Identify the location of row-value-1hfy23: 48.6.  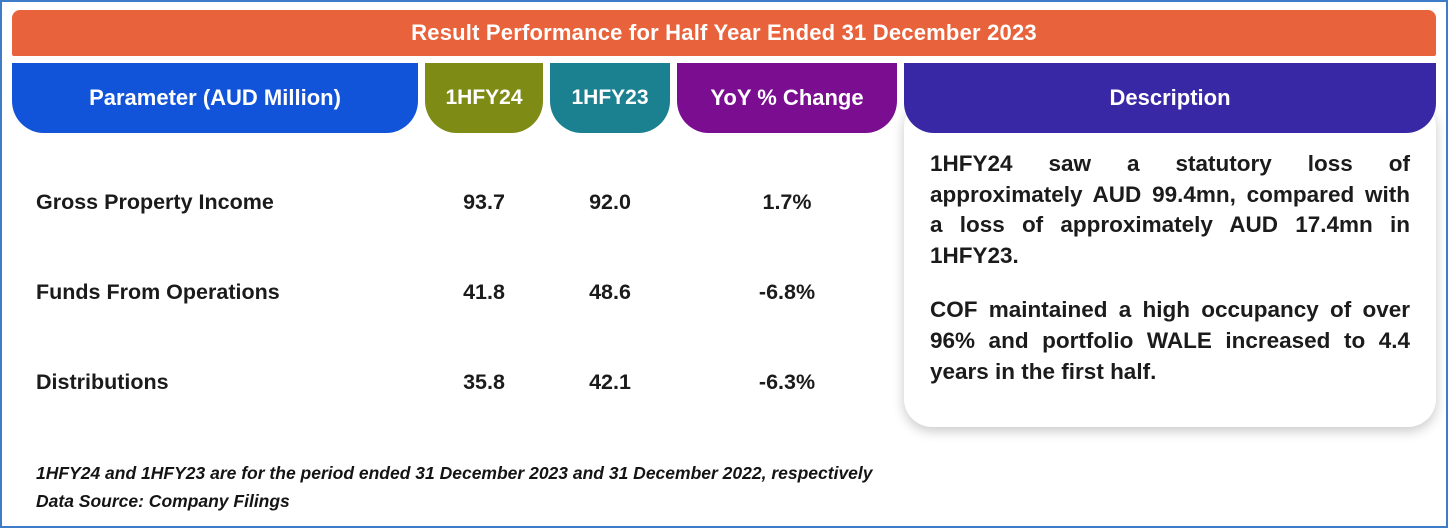
(610, 291).